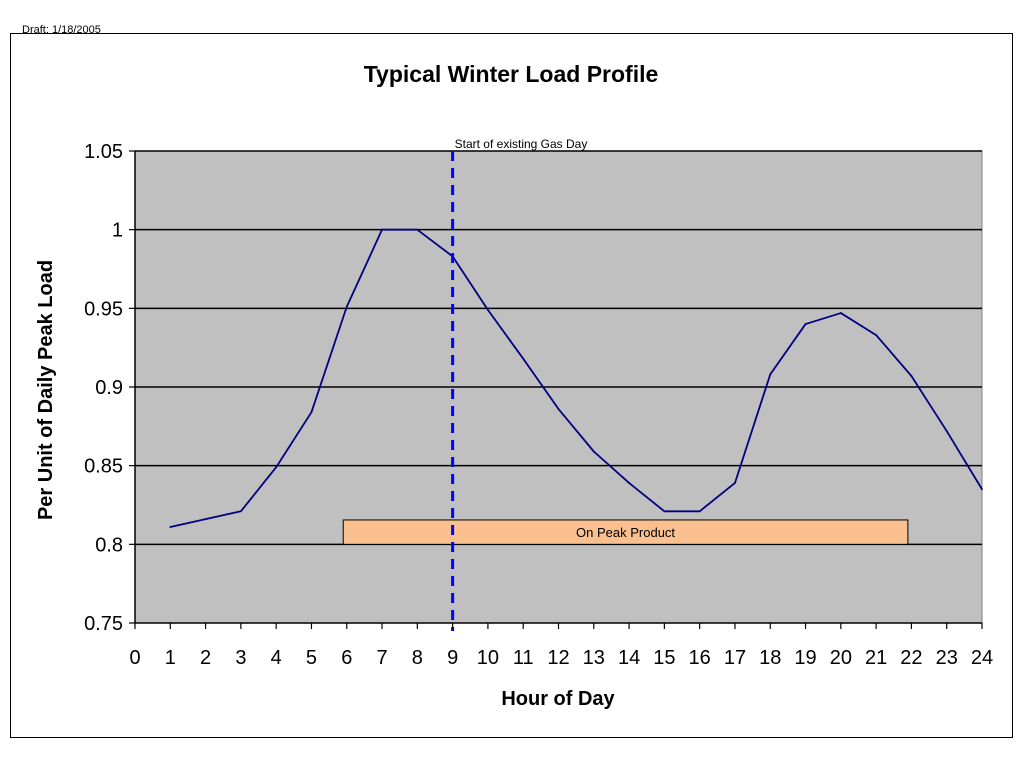  What do you see at coordinates (205, 658) in the screenshot?
I see `x-tick-label-2: 2` at bounding box center [205, 658].